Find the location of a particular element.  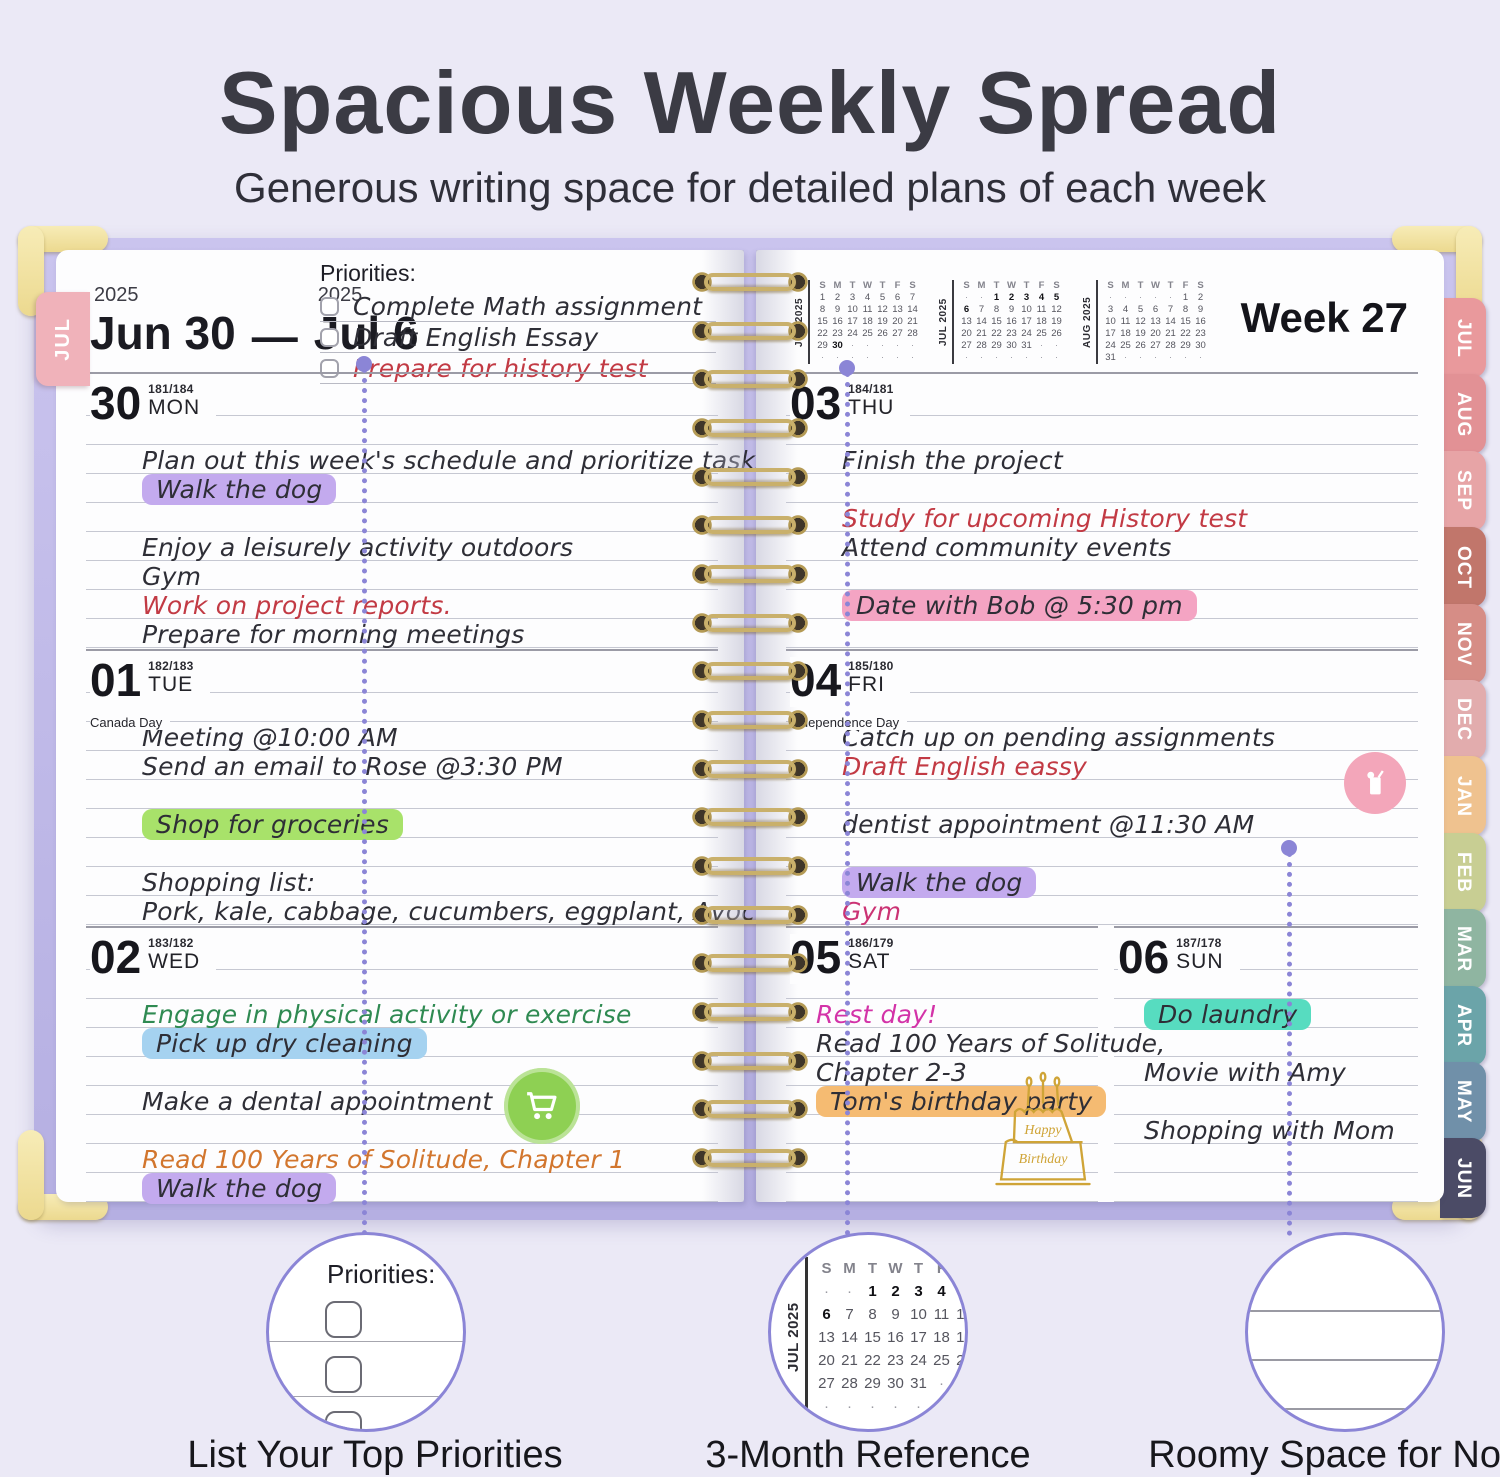

day-abbrev: SUN is located at coordinates (1200, 961).